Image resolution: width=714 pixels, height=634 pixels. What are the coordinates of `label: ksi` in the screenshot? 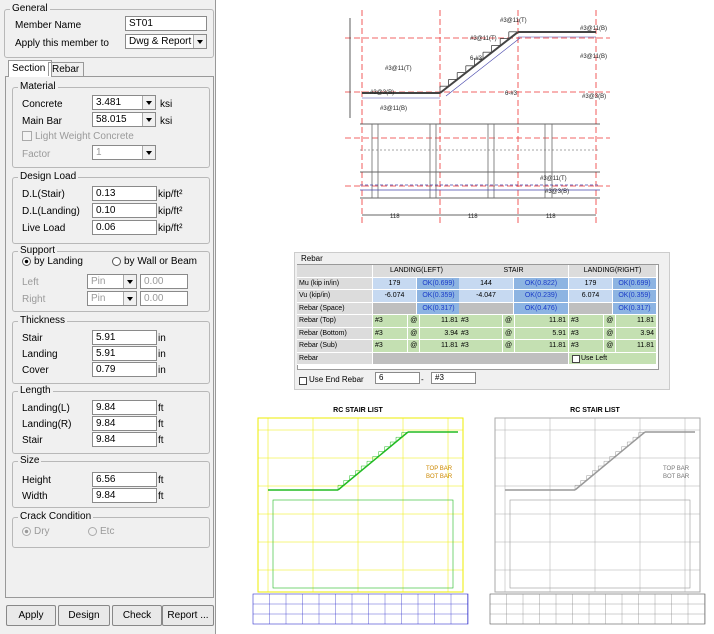 It's located at (166, 104).